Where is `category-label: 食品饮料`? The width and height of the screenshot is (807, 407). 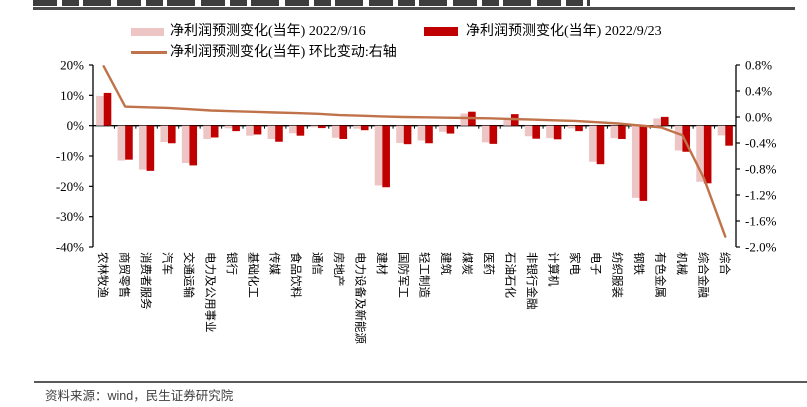
category-label: 食品饮料 is located at coordinates (296, 275).